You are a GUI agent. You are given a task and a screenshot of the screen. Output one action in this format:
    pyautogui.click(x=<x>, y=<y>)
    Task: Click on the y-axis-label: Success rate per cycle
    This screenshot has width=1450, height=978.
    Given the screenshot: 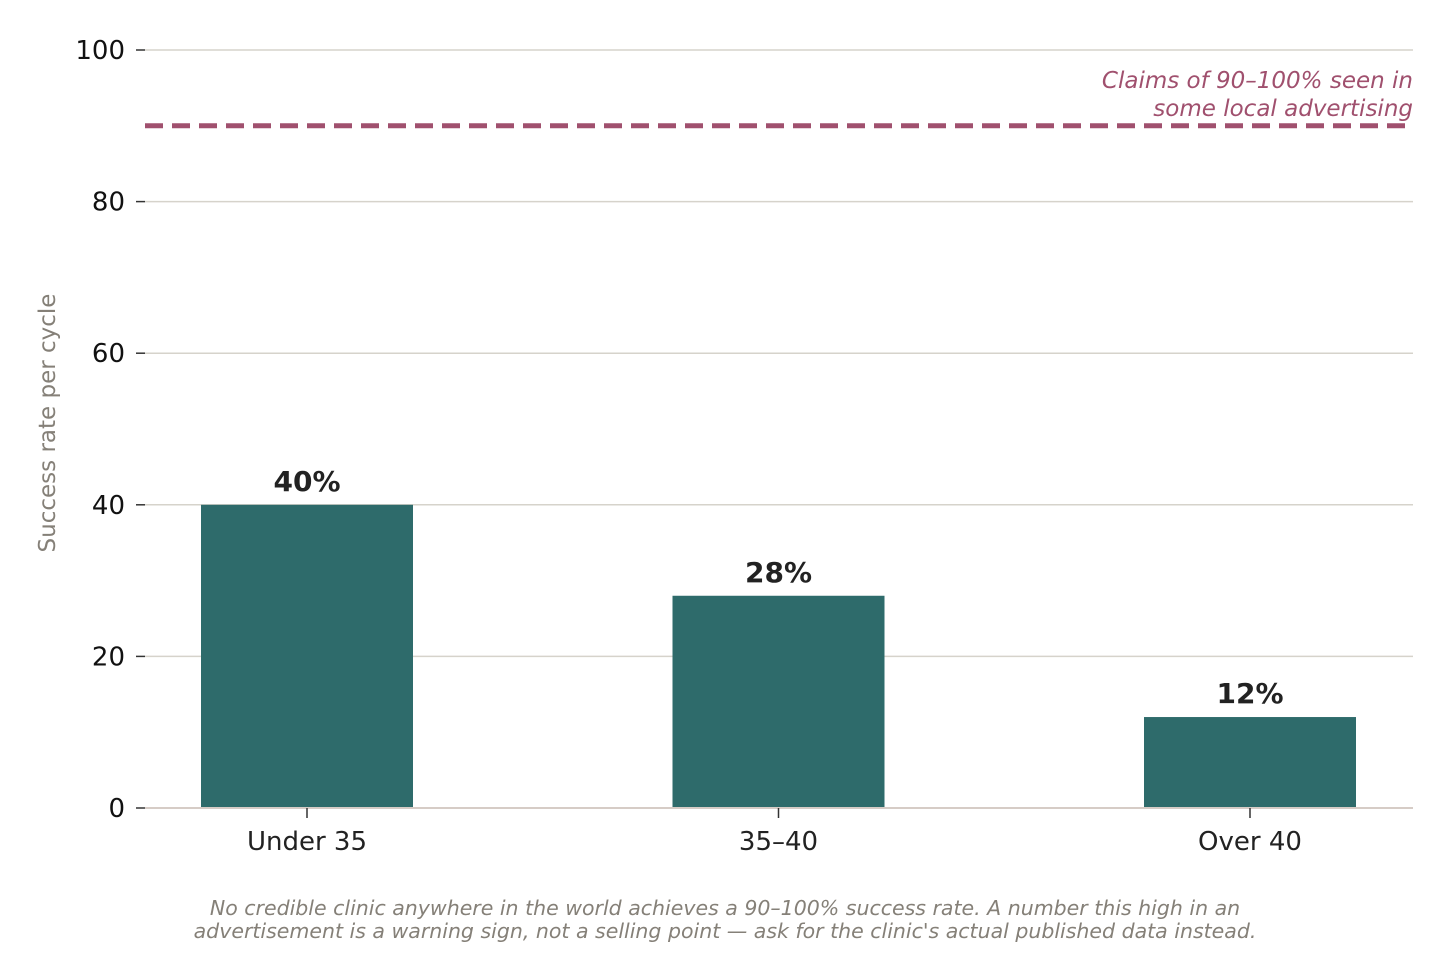 What is the action you would take?
    pyautogui.click(x=48, y=423)
    